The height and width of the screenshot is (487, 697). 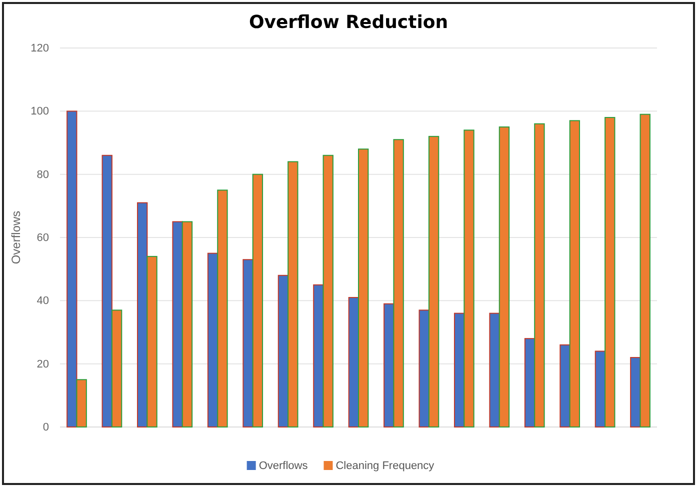 I want to click on y-tick-label: 40, so click(x=42, y=301).